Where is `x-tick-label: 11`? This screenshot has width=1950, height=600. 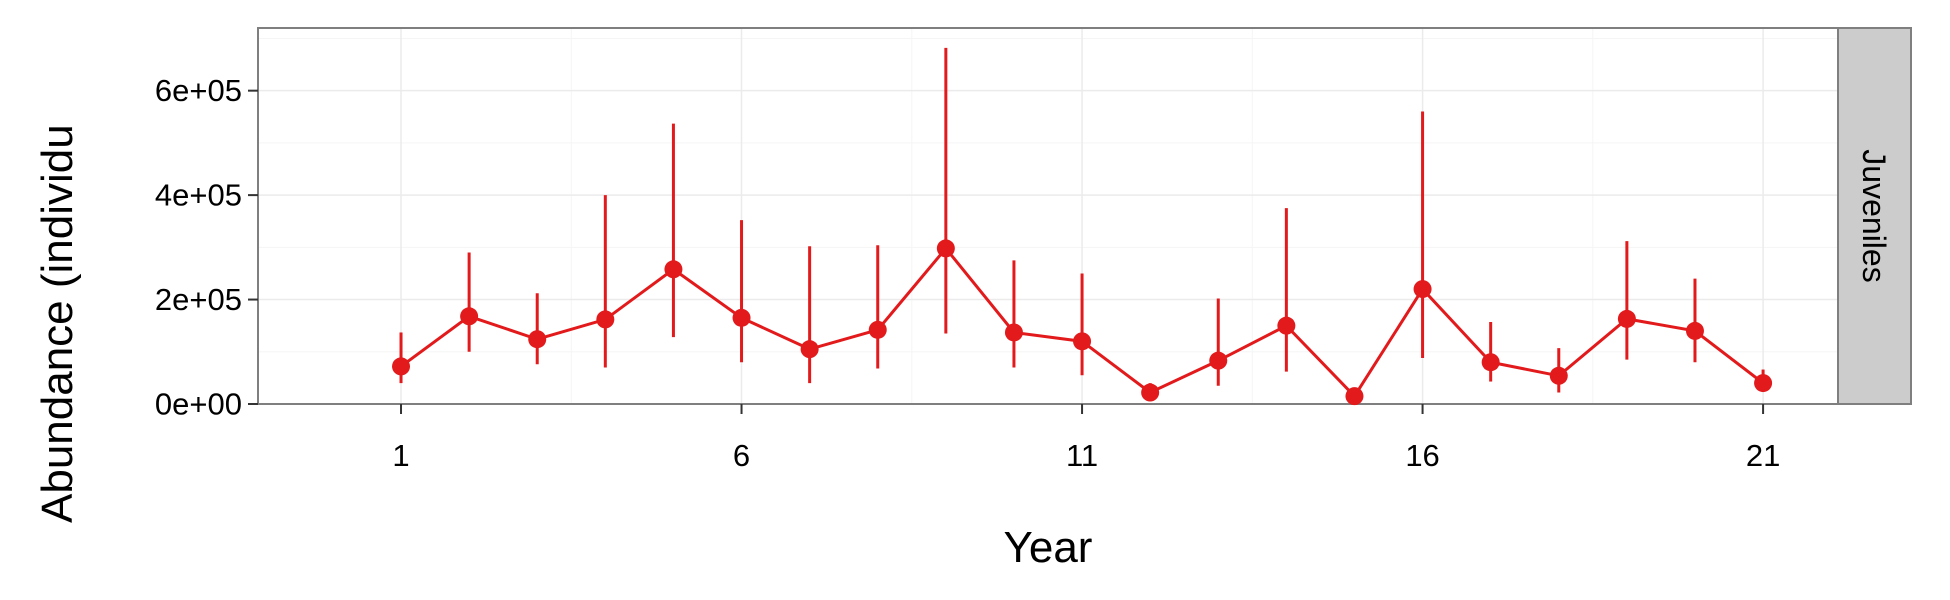
x-tick-label: 11 is located at coordinates (1082, 455).